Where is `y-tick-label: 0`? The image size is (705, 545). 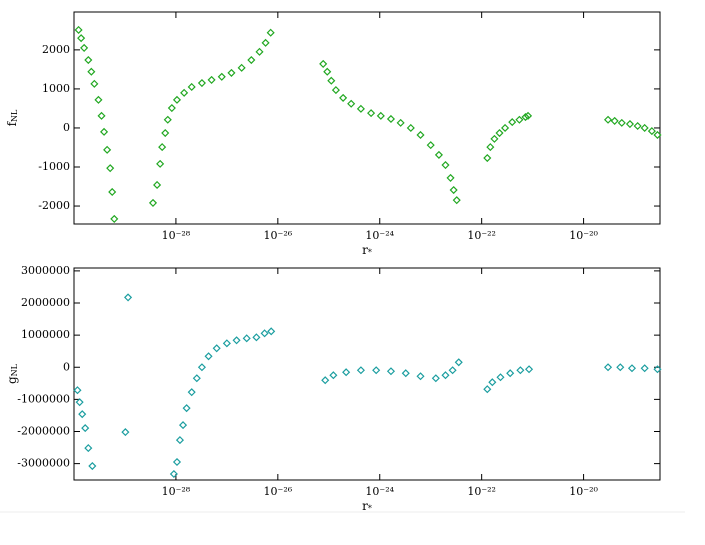 y-tick-label: 0 is located at coordinates (66, 366).